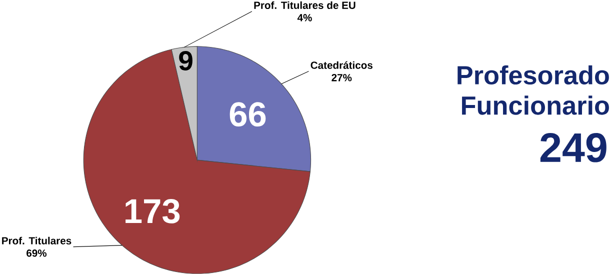  I want to click on slice-label: Prof. Titulares de EU, so click(305, 5).